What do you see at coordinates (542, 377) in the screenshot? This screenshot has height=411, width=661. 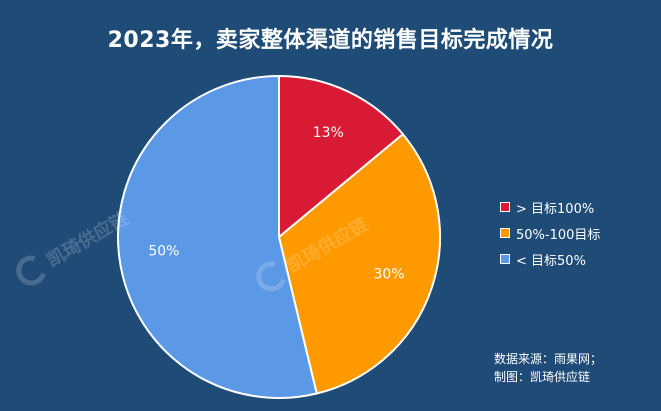 I see `credit-line: 制图：凯琦供应链` at bounding box center [542, 377].